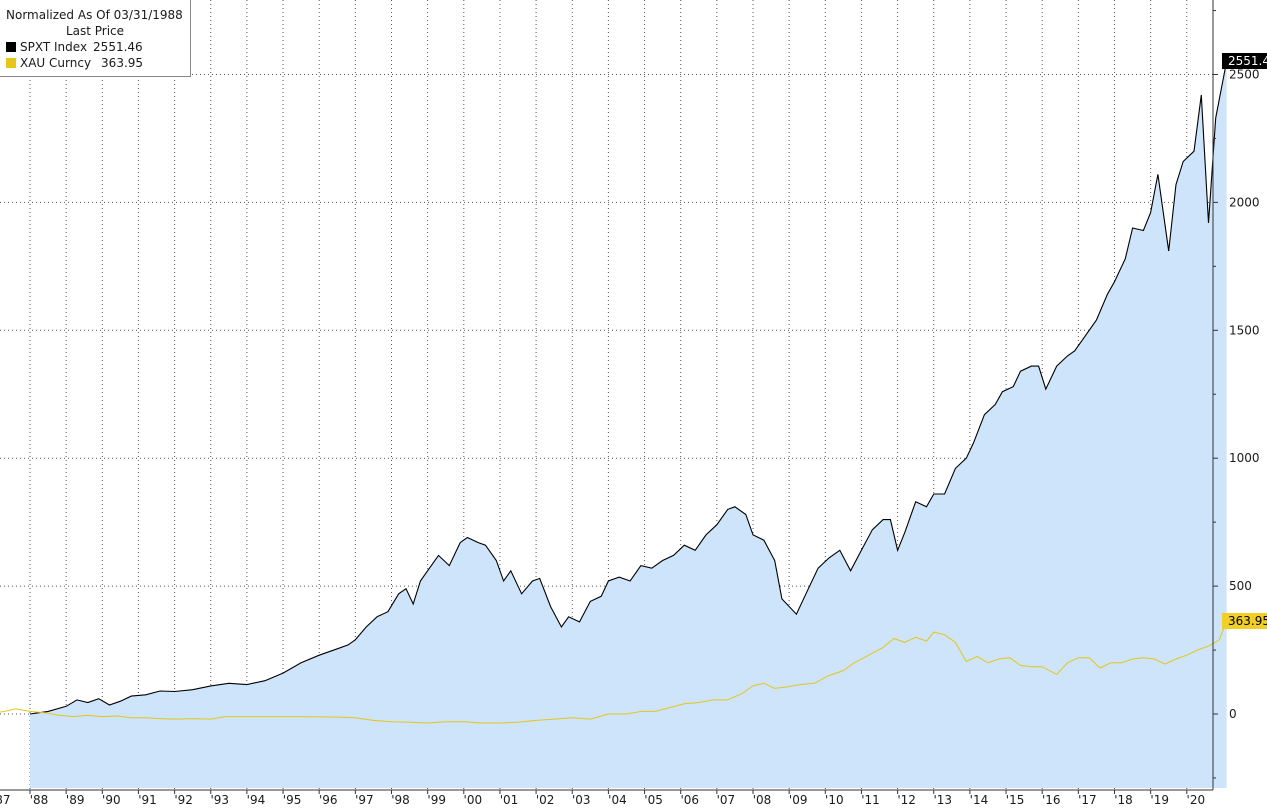 The width and height of the screenshot is (1267, 810). What do you see at coordinates (5, 800) in the screenshot?
I see `x-tick-label: 87` at bounding box center [5, 800].